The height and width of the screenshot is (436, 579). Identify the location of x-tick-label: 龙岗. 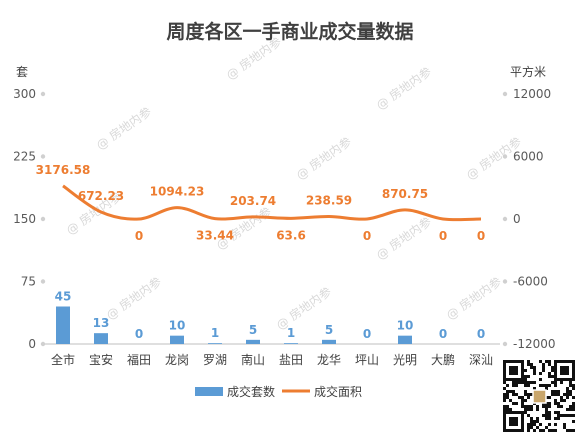
(177, 360).